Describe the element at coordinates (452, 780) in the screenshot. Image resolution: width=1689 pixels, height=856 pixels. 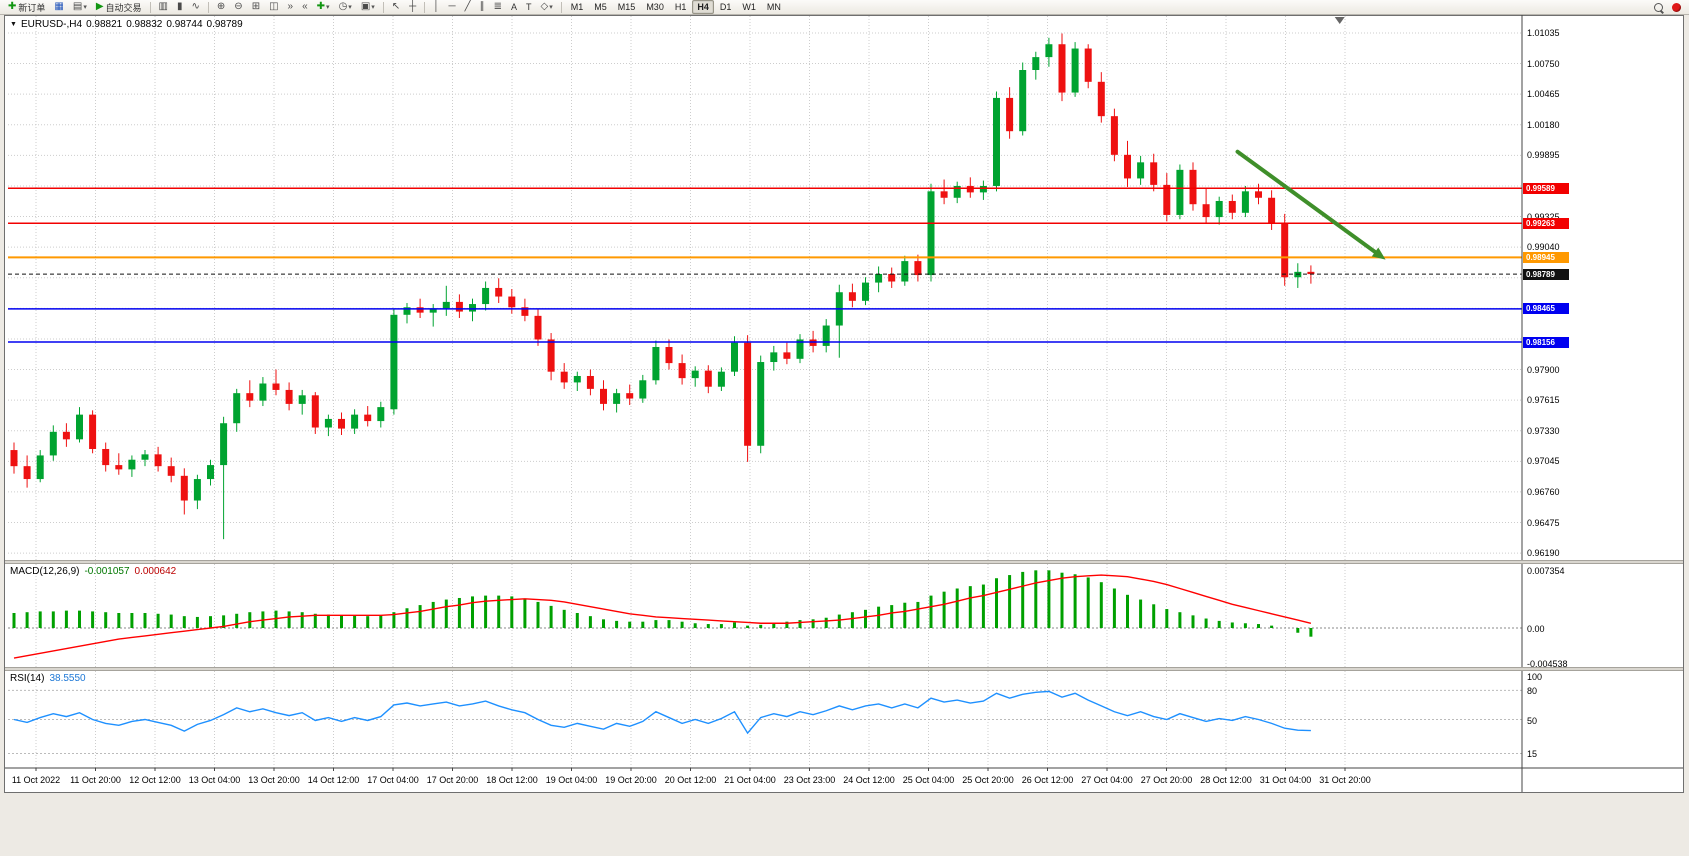
I see `time-axis-label: 17 Oct 20:00` at that location.